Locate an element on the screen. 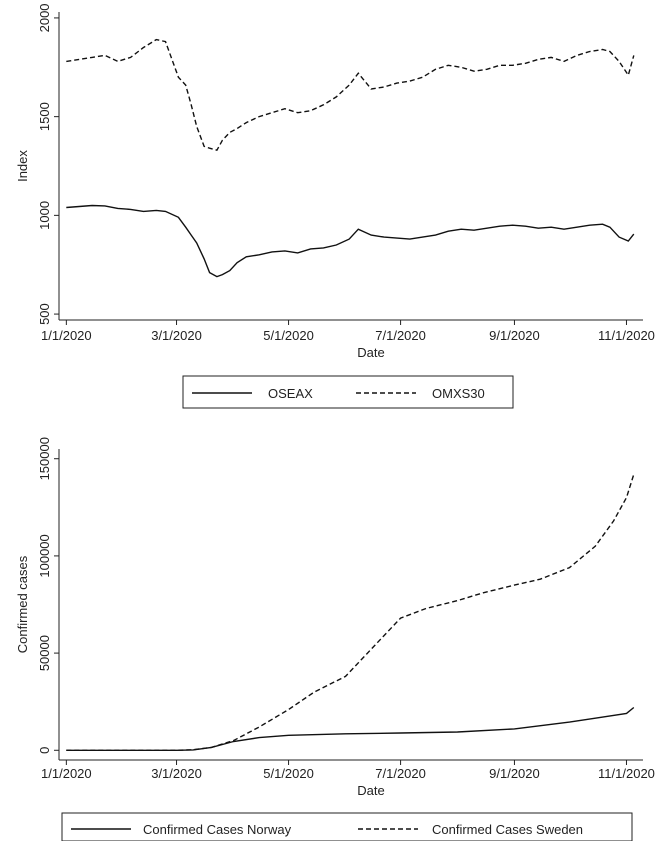  y-tick-label: 150000 is located at coordinates (44, 458).